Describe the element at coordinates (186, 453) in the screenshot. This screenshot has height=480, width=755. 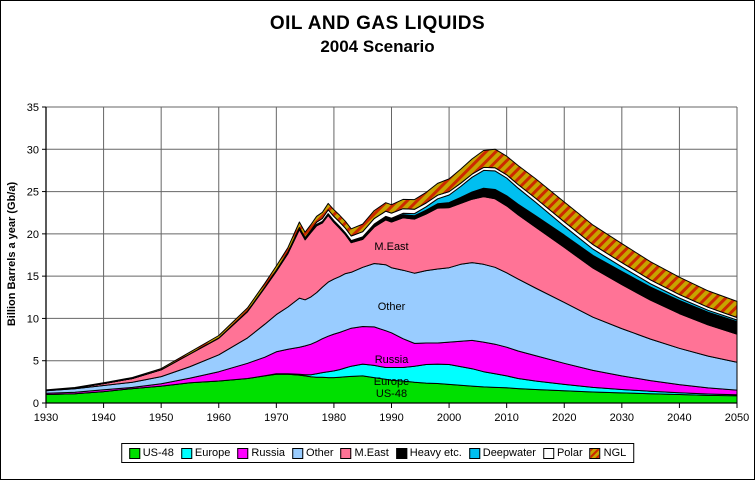
I see `legend-swatch-europe` at that location.